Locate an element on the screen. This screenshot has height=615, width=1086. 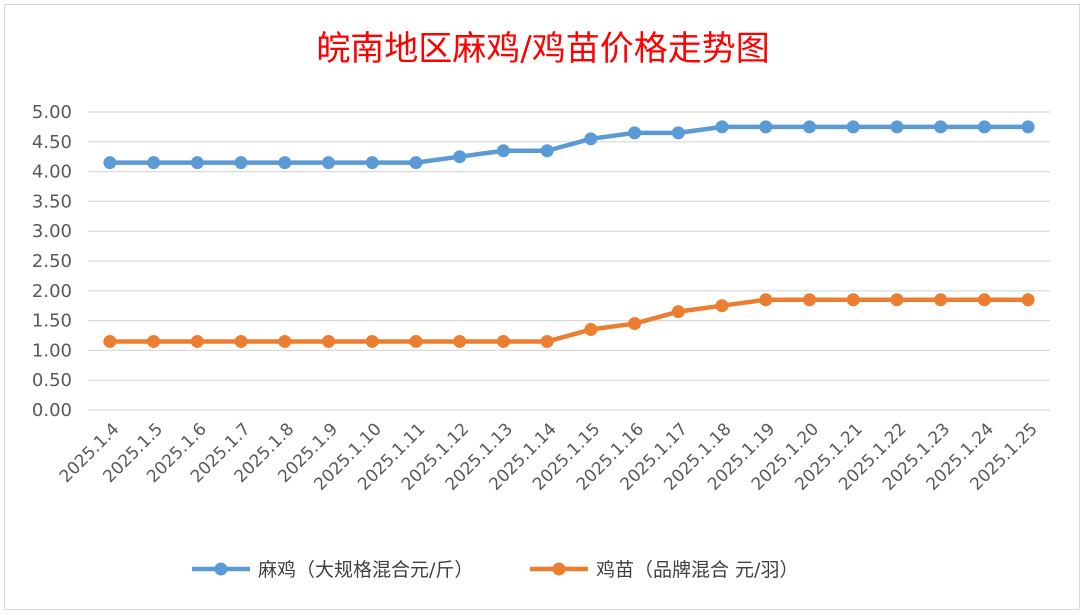
legend-label-series-2: 鸡苗（品牌混合 元/羽） is located at coordinates (697, 570).